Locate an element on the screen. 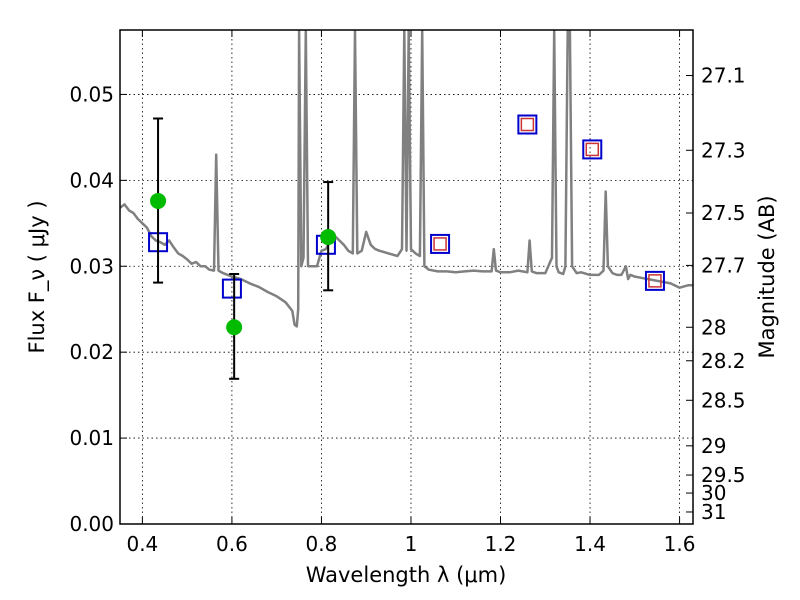 This screenshot has height=600, width=800. x-tick-label: 1 is located at coordinates (411, 544).